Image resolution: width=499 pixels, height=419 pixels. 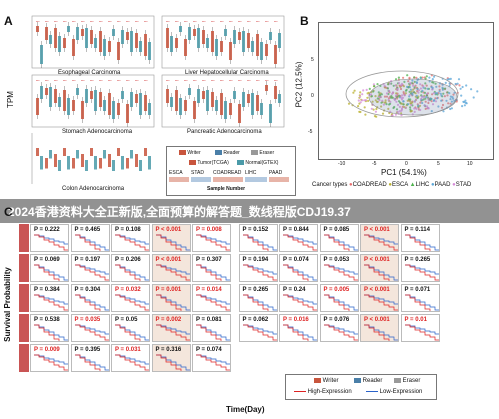 What do you see at coordinates (374, 164) in the screenshot?
I see `pca-xtick-2: -5` at bounding box center [374, 164].